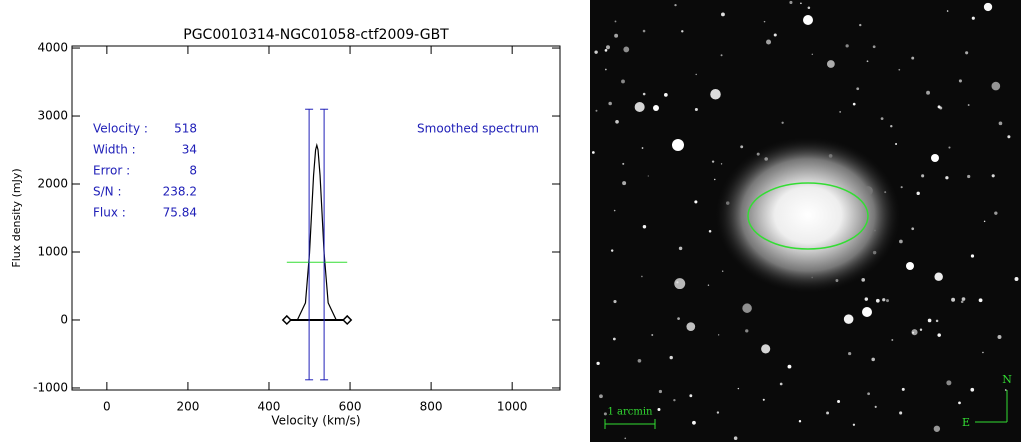 The width and height of the screenshot is (1021, 442). Describe the element at coordinates (808, 215) in the screenshot. I see `galaxy` at that location.